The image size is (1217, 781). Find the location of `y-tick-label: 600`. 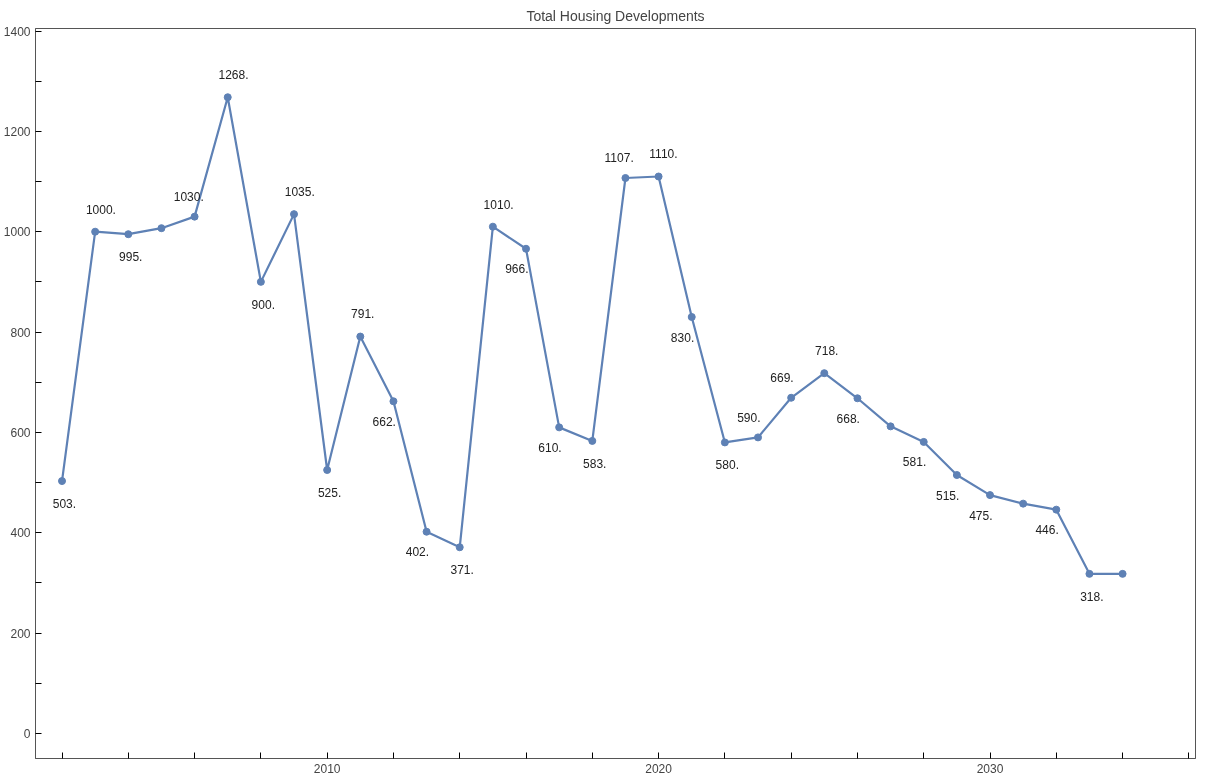

y-tick-label: 600 is located at coordinates (20, 432).